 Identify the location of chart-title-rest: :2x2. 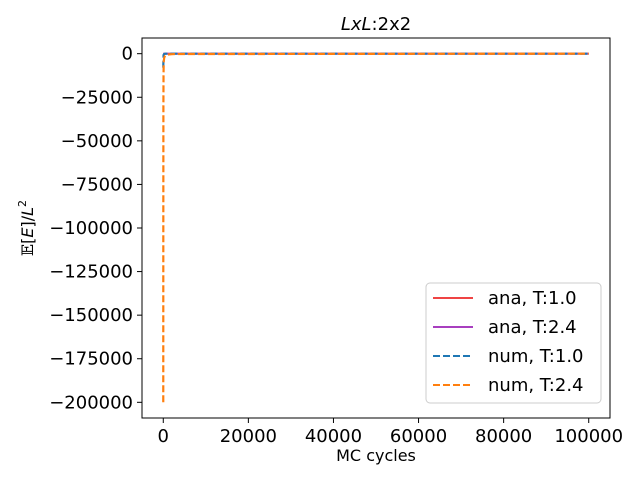
(392, 24).